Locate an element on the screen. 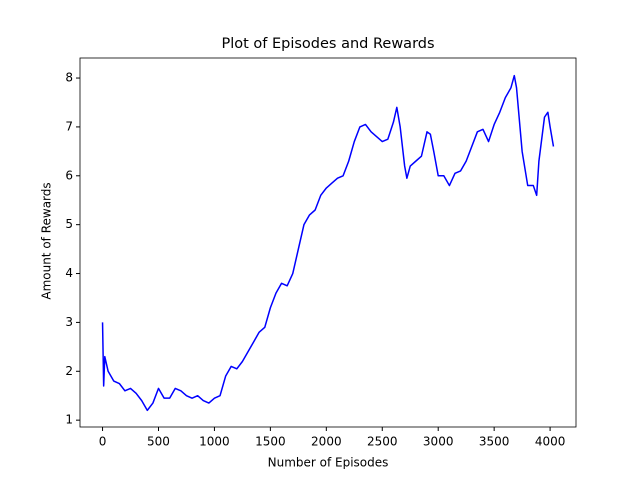 Image resolution: width=640 pixels, height=480 pixels. x-tick-label: 2500 is located at coordinates (382, 442).